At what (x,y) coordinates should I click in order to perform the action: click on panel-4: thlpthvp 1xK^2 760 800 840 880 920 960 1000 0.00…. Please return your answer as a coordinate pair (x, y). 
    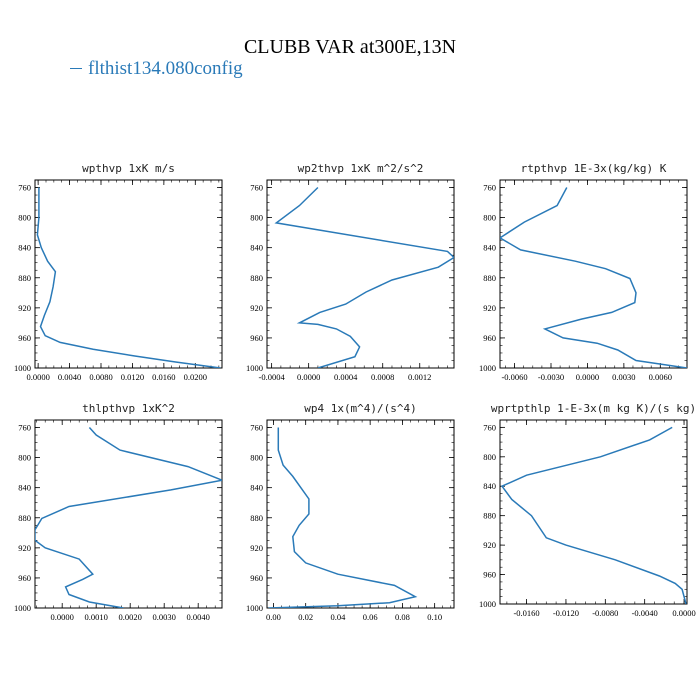
    Looking at the image, I should click on (118, 512).